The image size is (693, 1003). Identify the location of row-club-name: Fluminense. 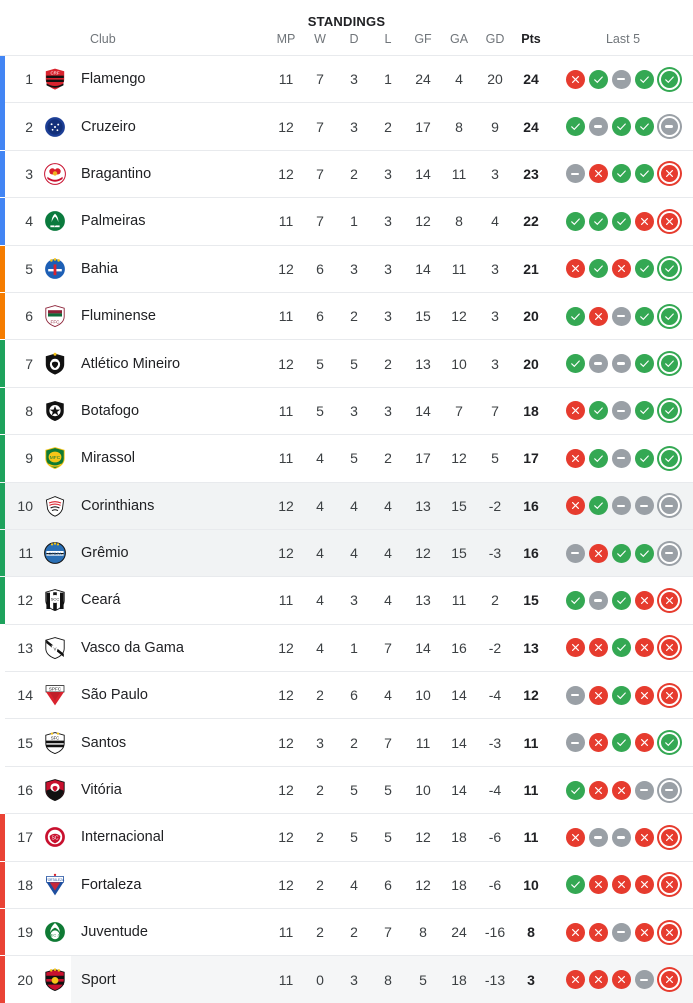
(170, 316).